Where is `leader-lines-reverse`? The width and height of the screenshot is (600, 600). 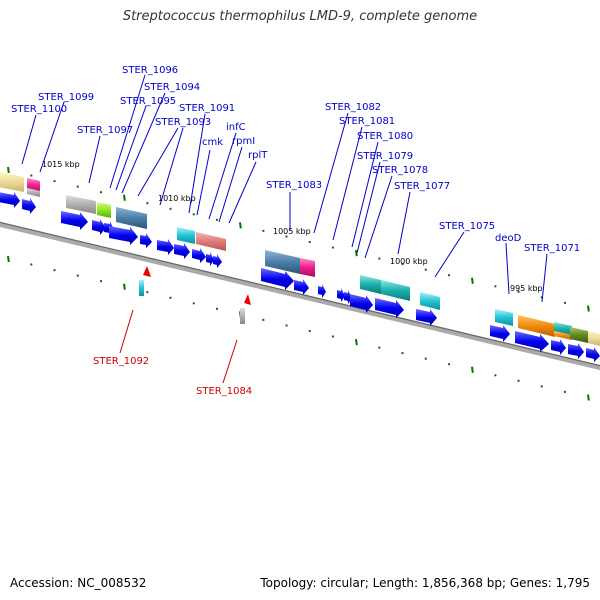
leader-lines-reverse is located at coordinates (178, 346).